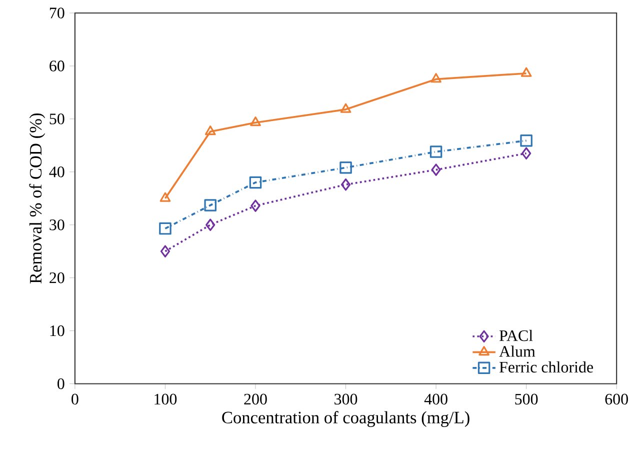 The width and height of the screenshot is (633, 457). I want to click on x-tick-label: 300, so click(346, 399).